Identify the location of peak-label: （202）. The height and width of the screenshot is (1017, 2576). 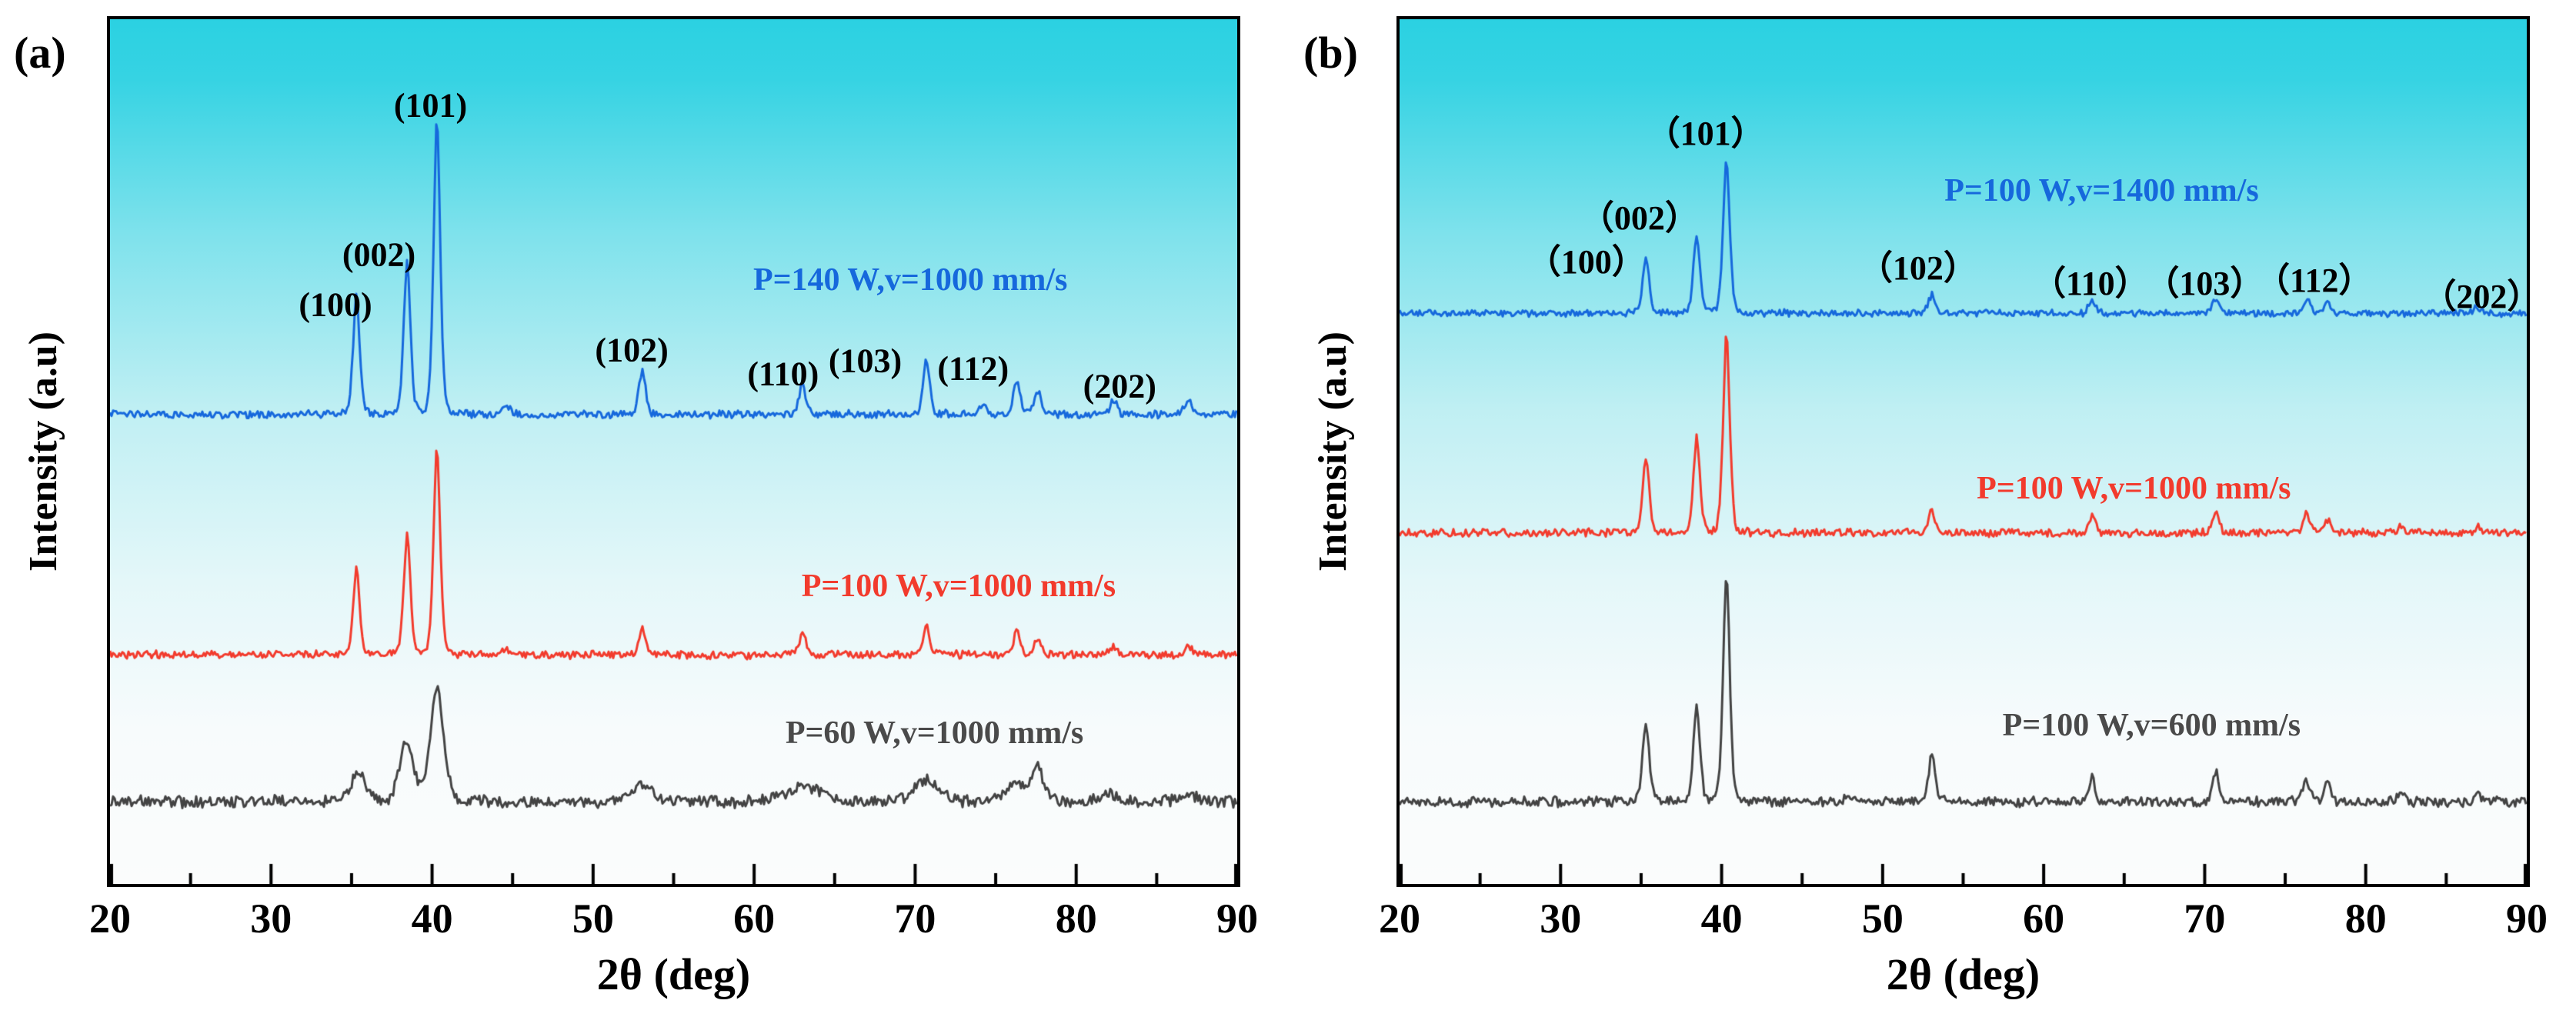
(2481, 297).